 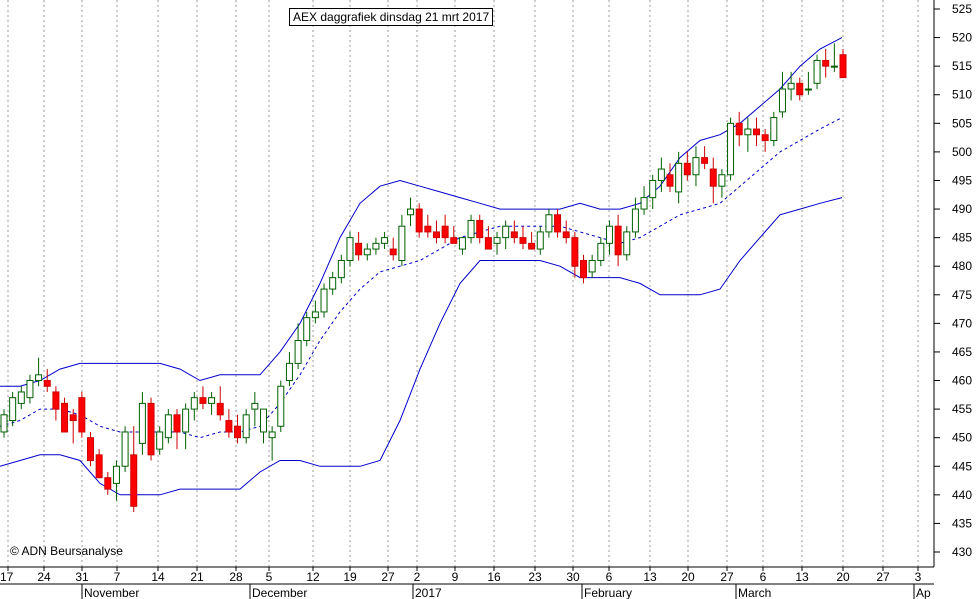 What do you see at coordinates (455, 577) in the screenshot?
I see `x-tick-label: 9` at bounding box center [455, 577].